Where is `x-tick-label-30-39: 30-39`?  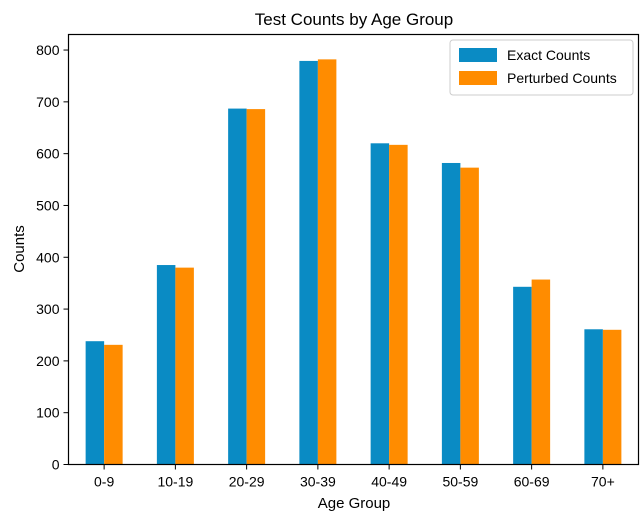 x-tick-label-30-39: 30-39 is located at coordinates (318, 482).